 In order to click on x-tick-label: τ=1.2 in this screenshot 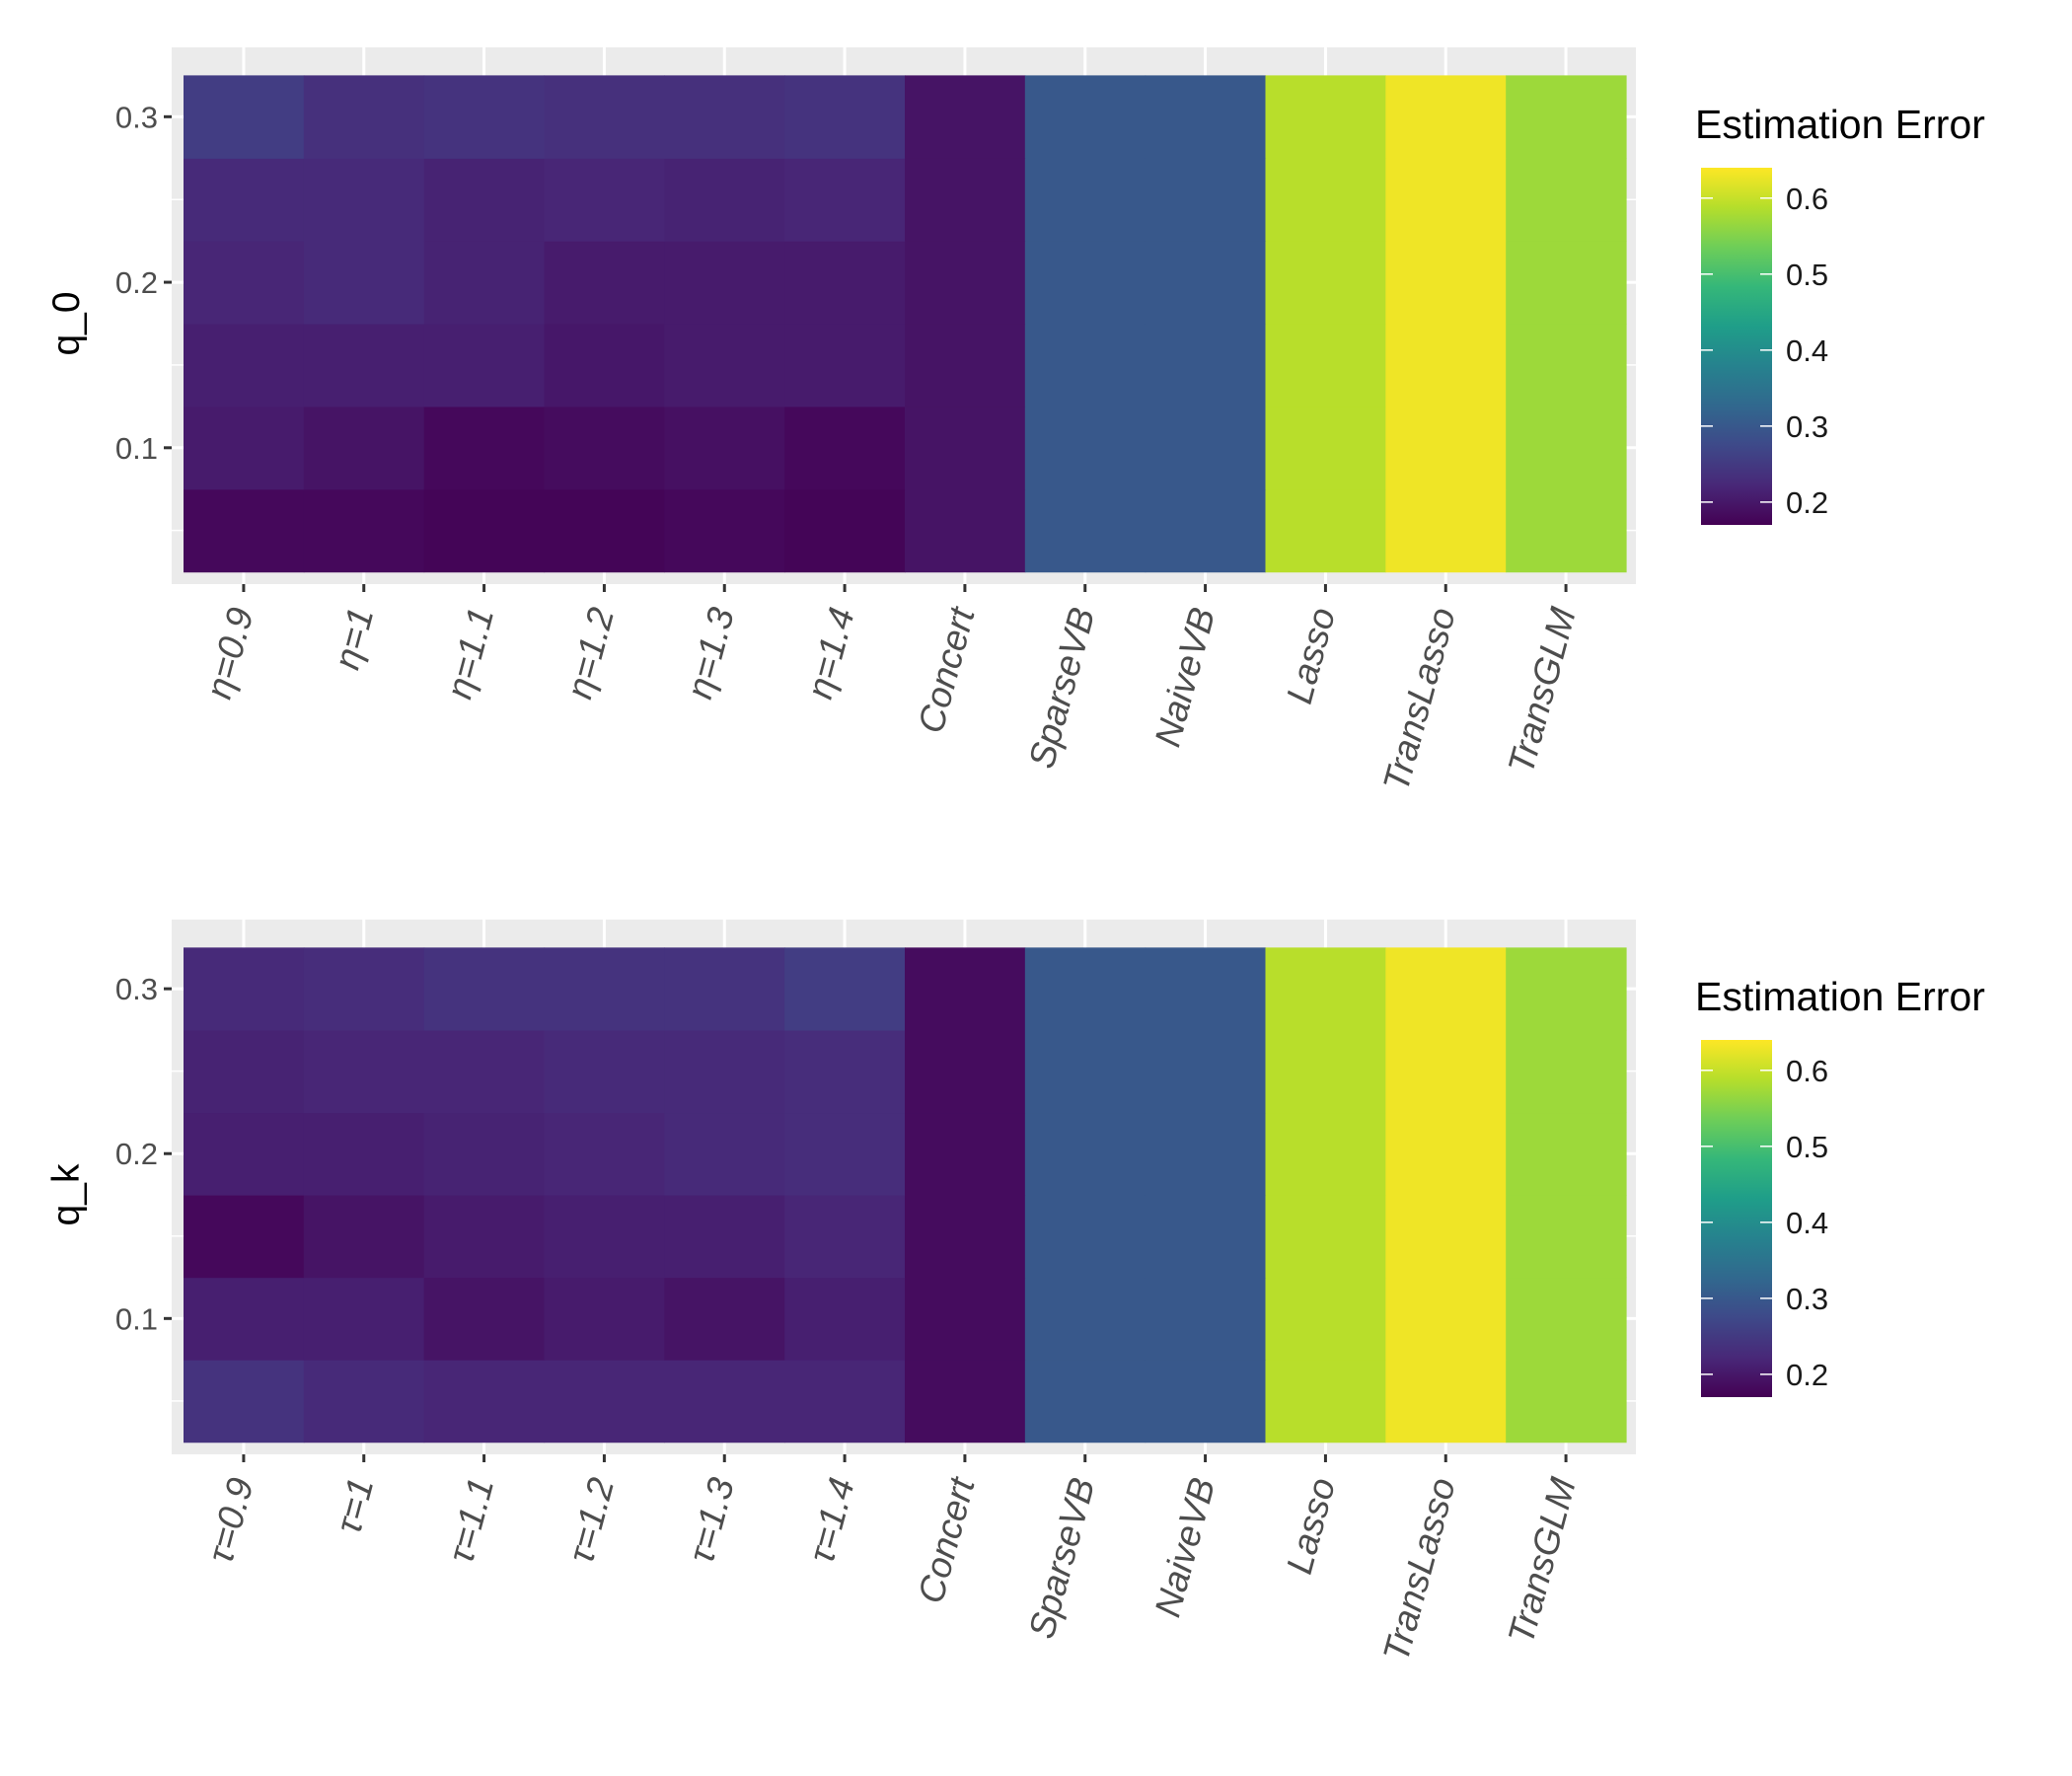, I will do `click(591, 1520)`.